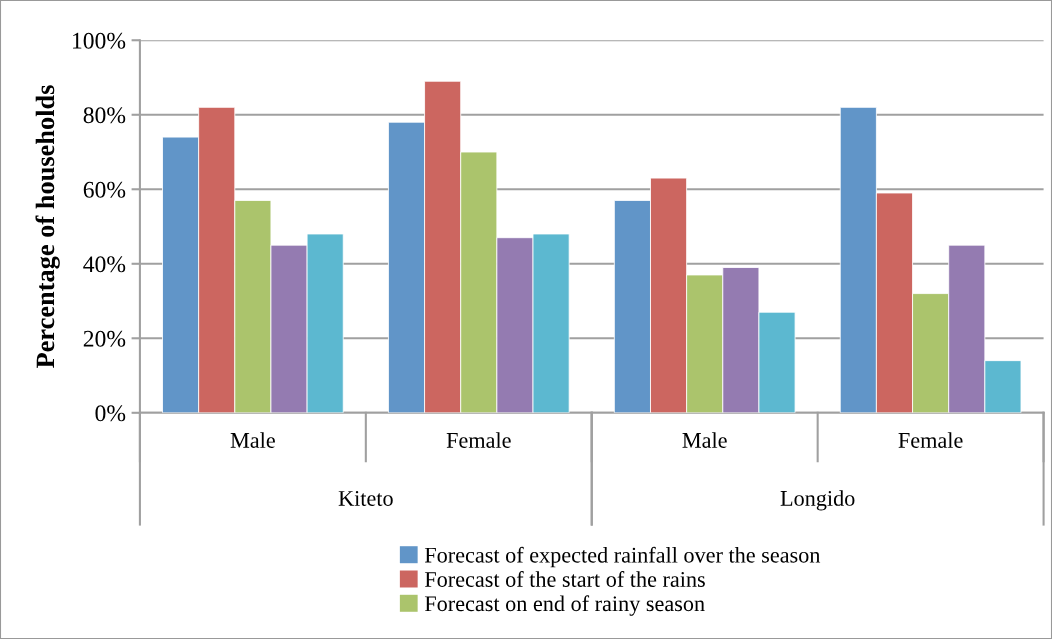 This screenshot has width=1052, height=639. What do you see at coordinates (564, 579) in the screenshot?
I see `legend-label: Forecast of the start of the rains` at bounding box center [564, 579].